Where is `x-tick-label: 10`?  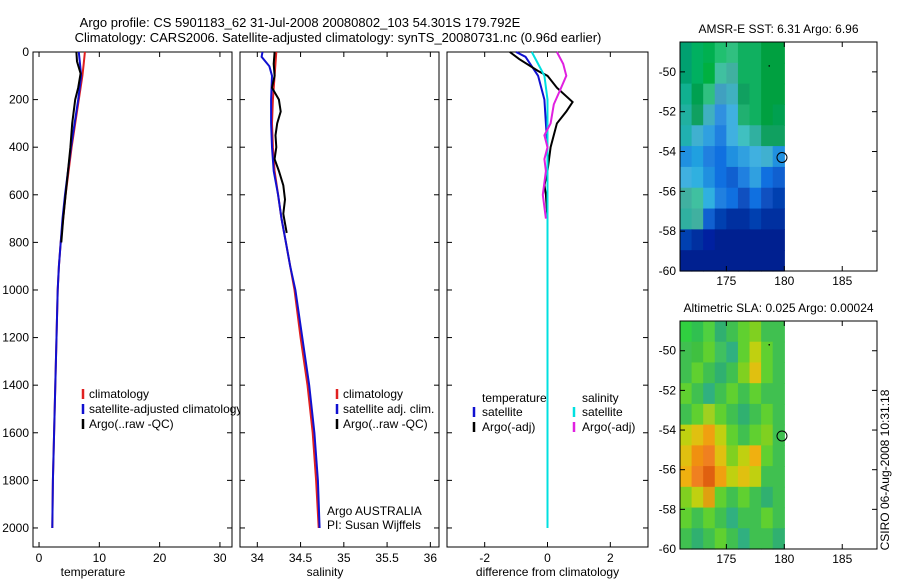 x-tick-label: 10 is located at coordinates (100, 558).